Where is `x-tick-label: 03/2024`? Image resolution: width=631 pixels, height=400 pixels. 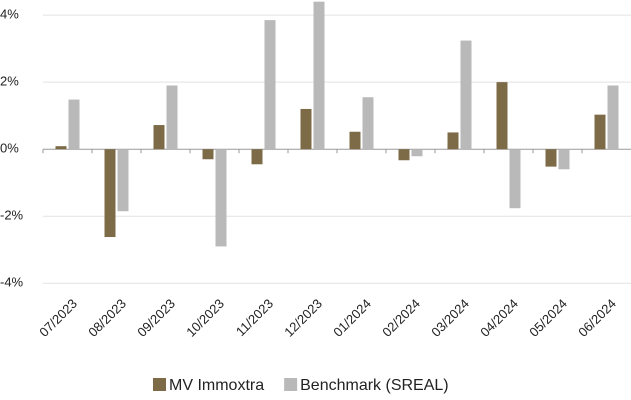 x-tick-label: 03/2024 is located at coordinates (450, 318).